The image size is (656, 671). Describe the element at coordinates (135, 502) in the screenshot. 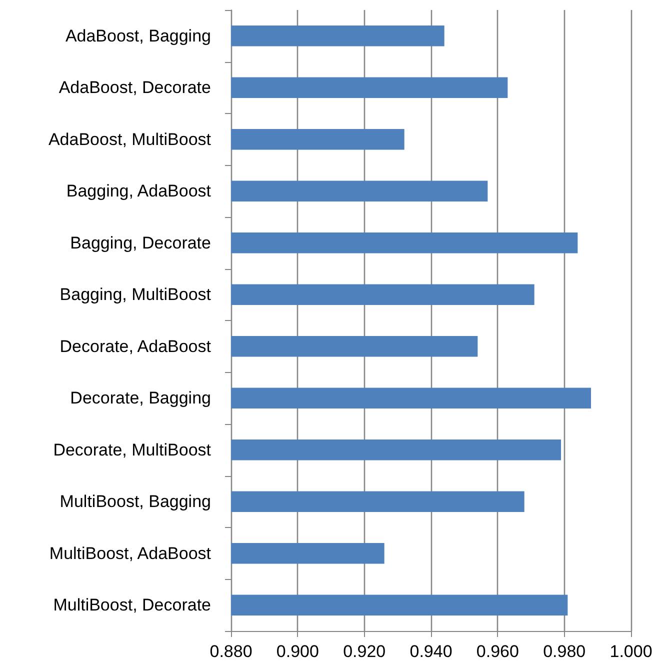

I see `y-tick-label: MultiBoost, Bagging` at that location.